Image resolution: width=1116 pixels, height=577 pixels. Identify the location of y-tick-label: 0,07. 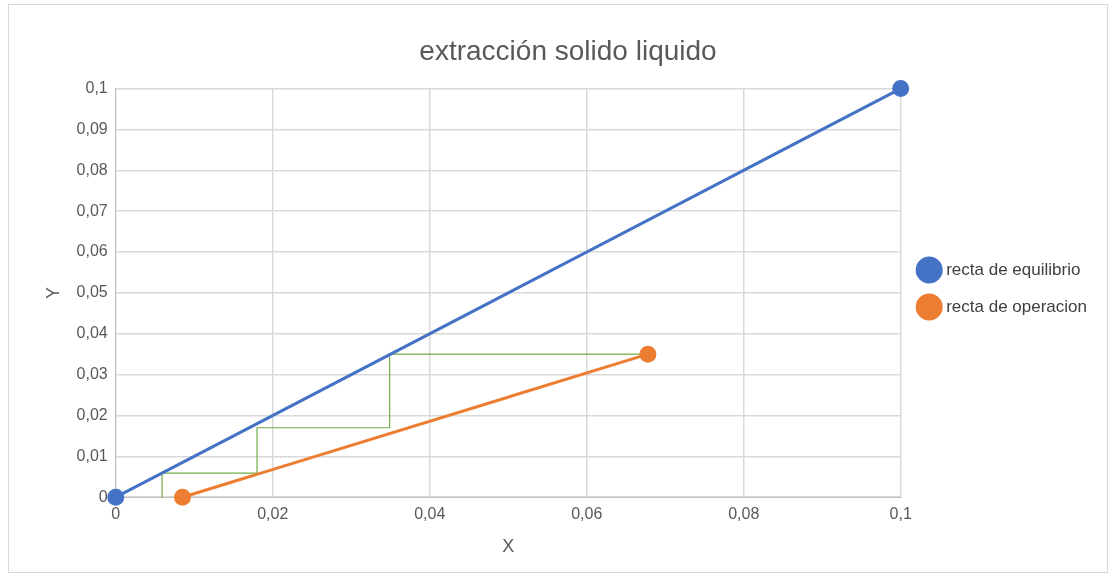
(92, 210).